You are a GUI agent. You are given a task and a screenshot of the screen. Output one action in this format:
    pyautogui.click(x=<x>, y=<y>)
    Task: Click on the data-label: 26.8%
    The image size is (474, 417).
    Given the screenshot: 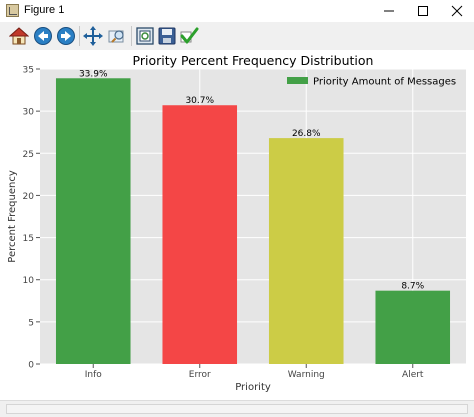 What is the action you would take?
    pyautogui.click(x=306, y=134)
    